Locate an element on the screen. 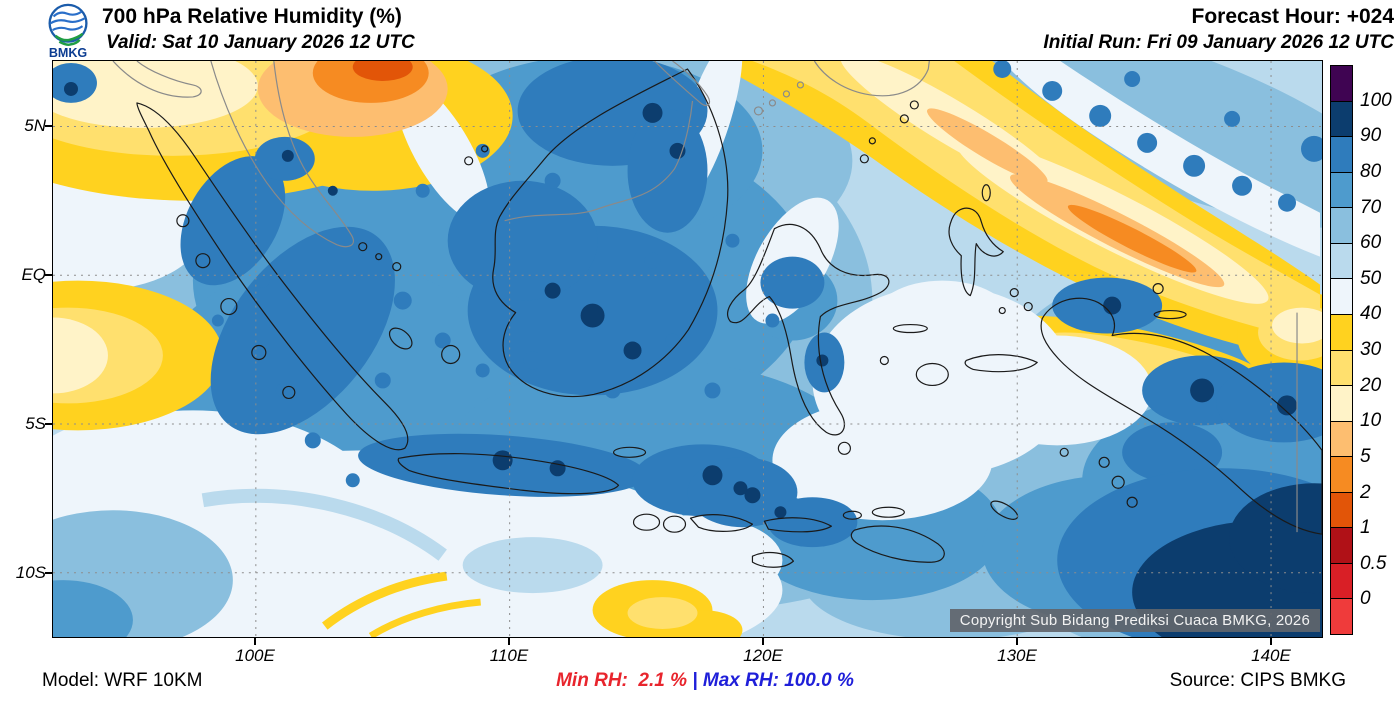 The width and height of the screenshot is (1400, 709). colorbar-label: 30 is located at coordinates (1371, 349).